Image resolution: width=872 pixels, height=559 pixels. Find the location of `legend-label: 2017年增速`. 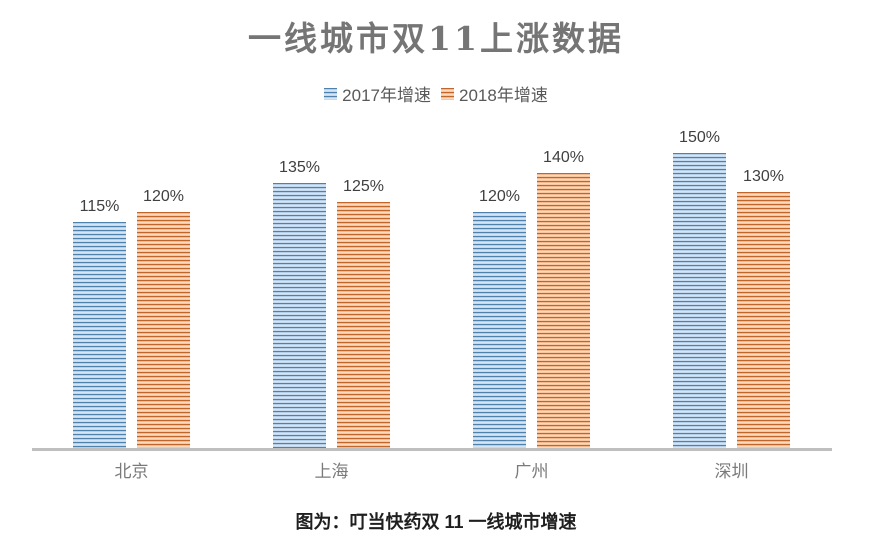

legend-label: 2017年增速 is located at coordinates (386, 95).